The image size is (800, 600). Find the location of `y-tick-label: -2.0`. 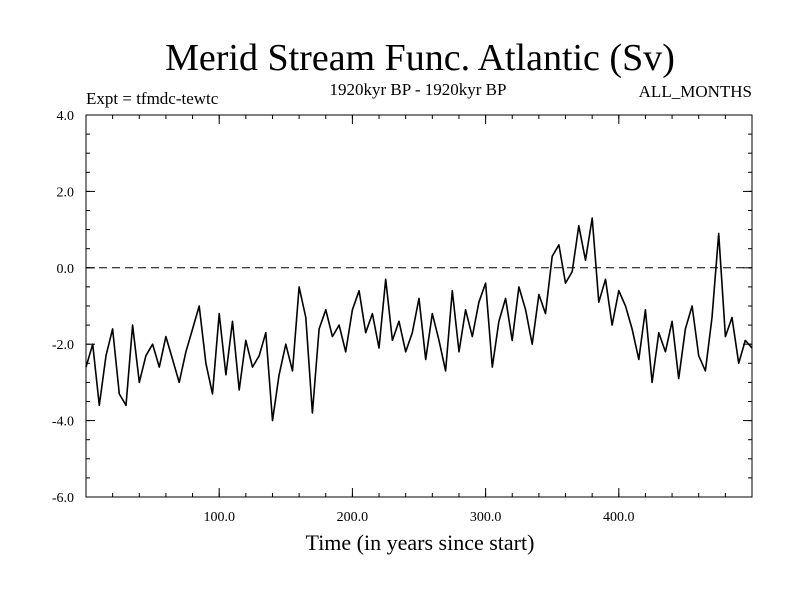

y-tick-label: -2.0 is located at coordinates (63, 345).